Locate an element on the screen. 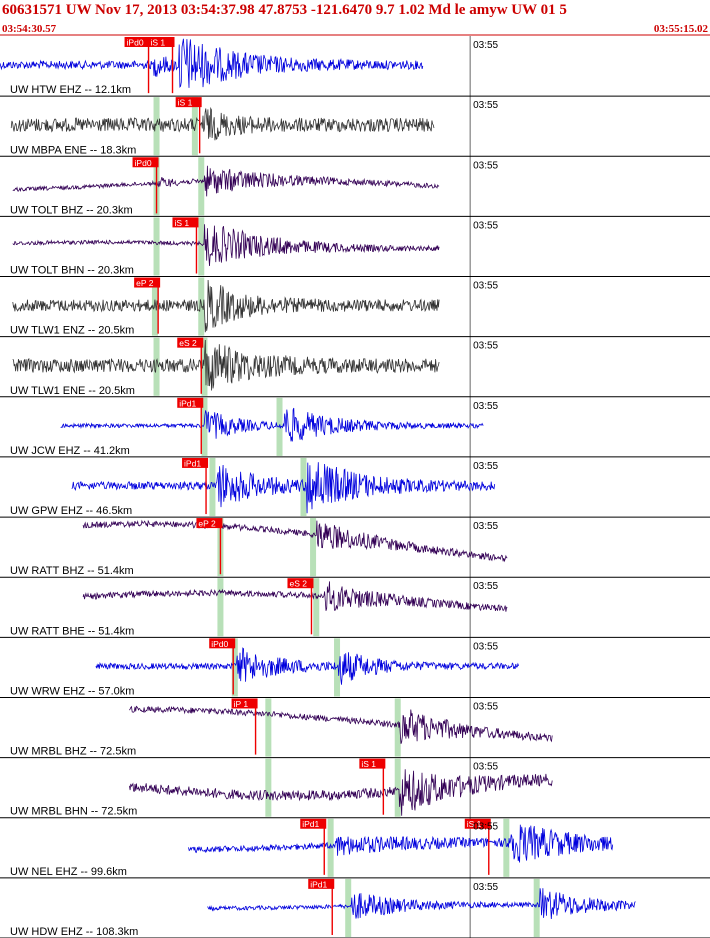 The width and height of the screenshot is (710, 938). trace-row: eP 2 03:55 UW TLW1 ENZ -- 20.5km is located at coordinates (355, 307).